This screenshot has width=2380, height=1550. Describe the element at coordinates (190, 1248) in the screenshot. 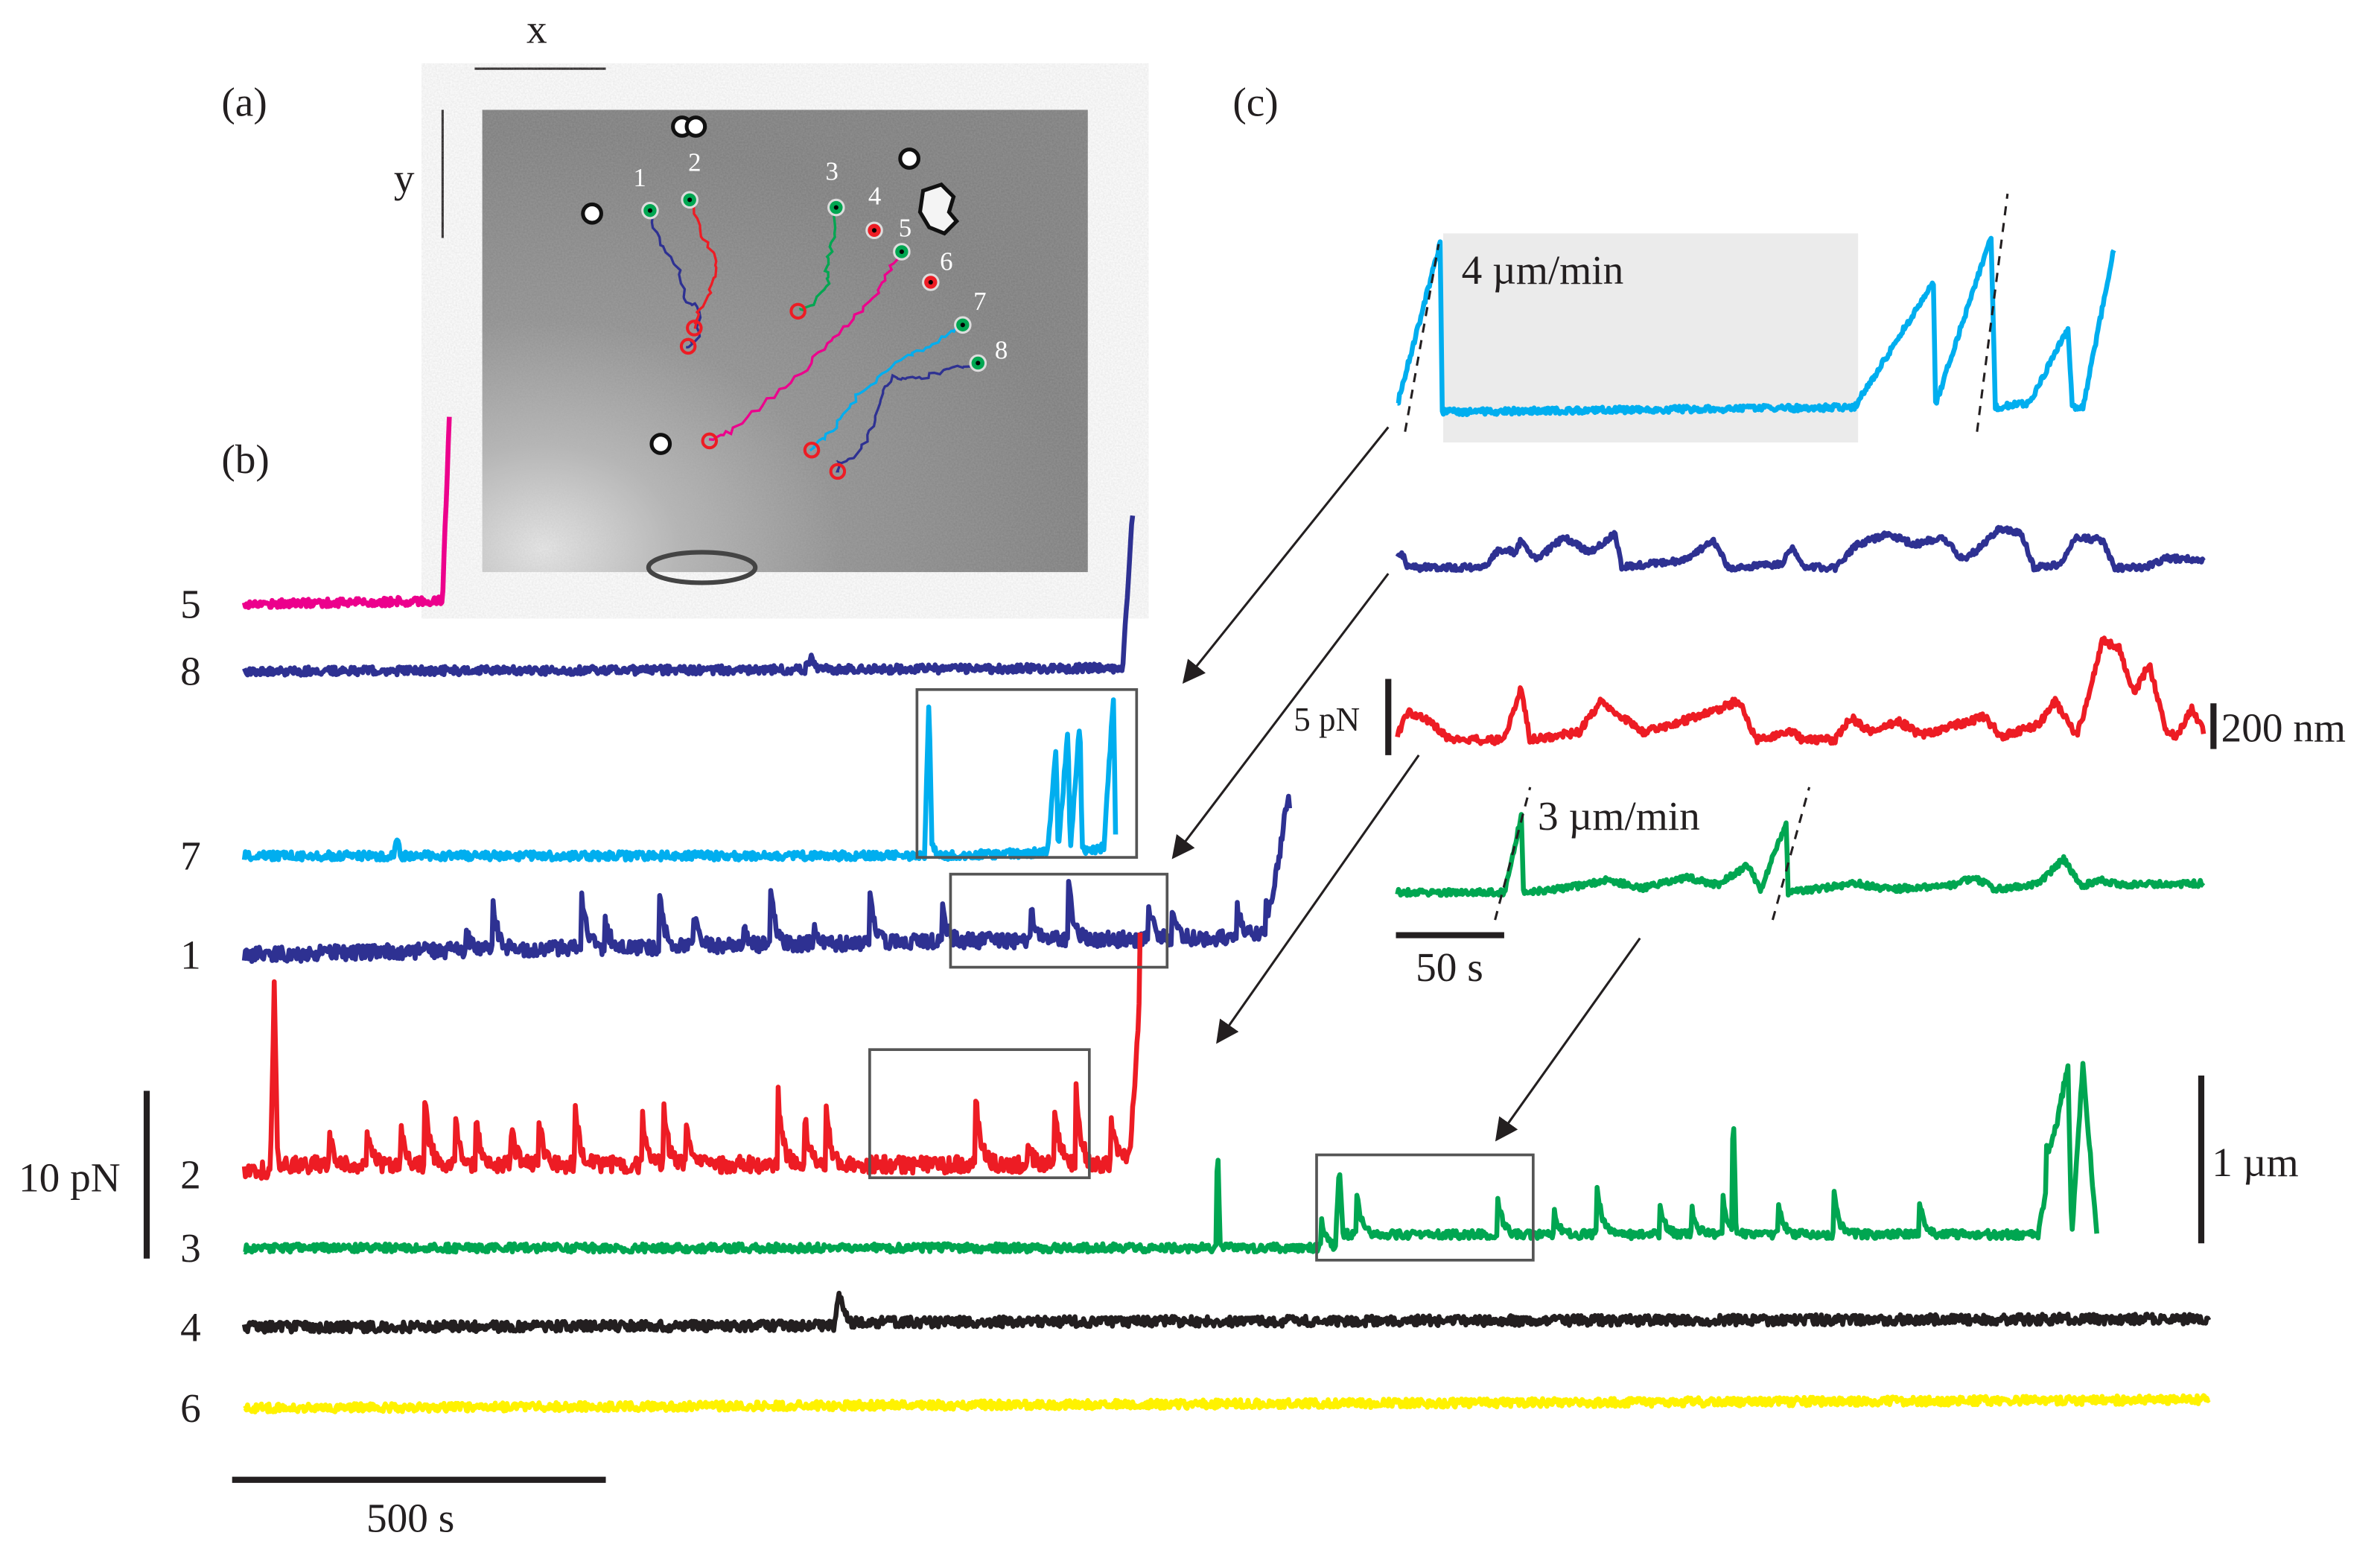

I see `trace-label-3: 3` at that location.